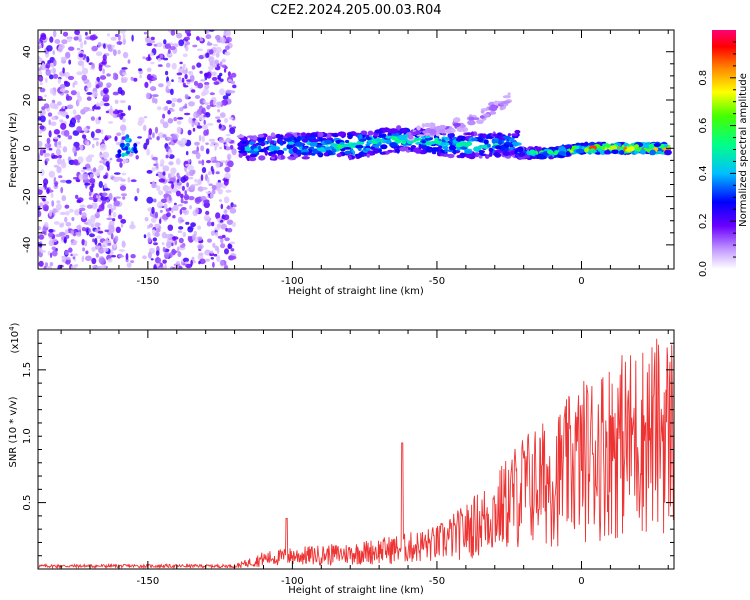 This screenshot has height=600, width=750. I want to click on y-tick-label: -20, so click(27, 196).